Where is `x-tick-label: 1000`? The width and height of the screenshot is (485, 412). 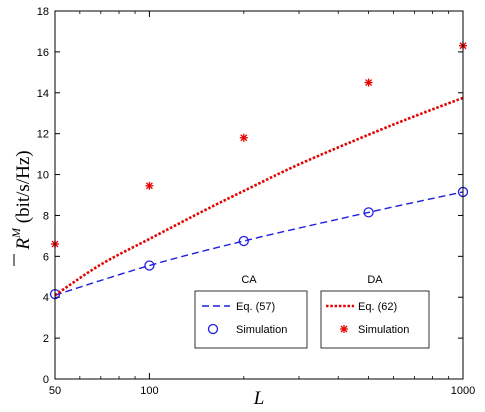
x-tick-label: 1000 is located at coordinates (463, 391).